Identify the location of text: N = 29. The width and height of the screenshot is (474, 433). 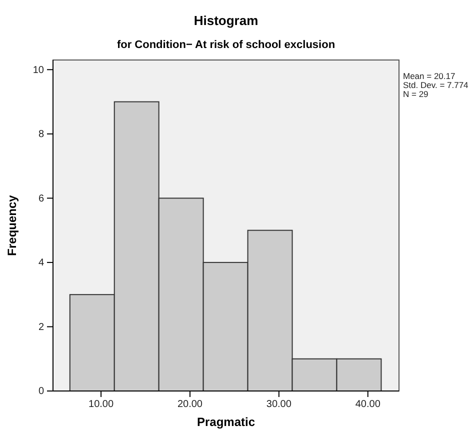
(416, 94).